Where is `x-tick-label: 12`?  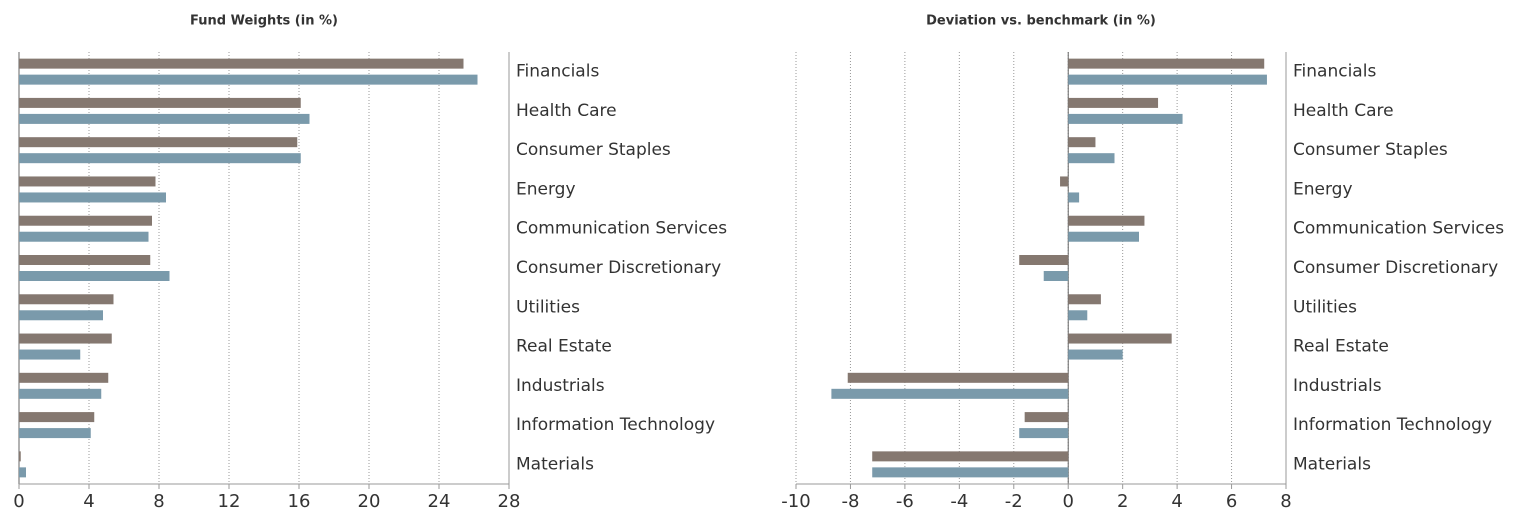
x-tick-label: 12 is located at coordinates (229, 501).